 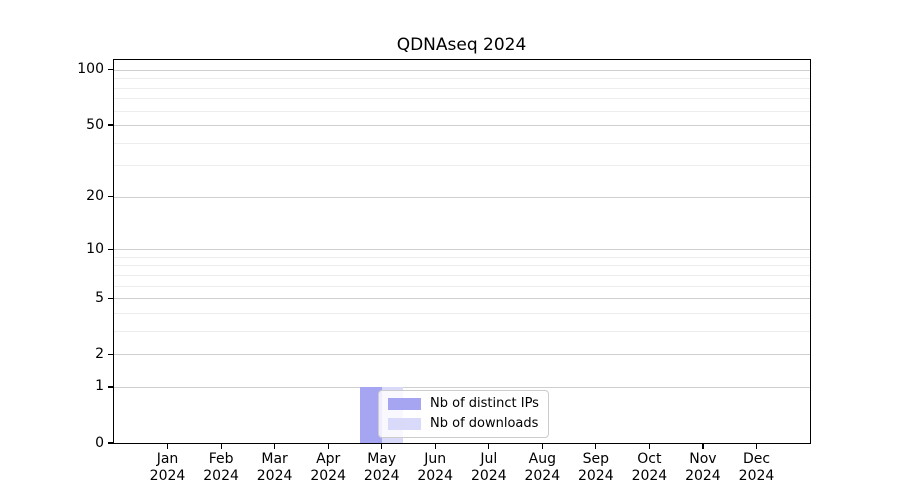 I want to click on x-tick-month: Nov, so click(x=703, y=459).